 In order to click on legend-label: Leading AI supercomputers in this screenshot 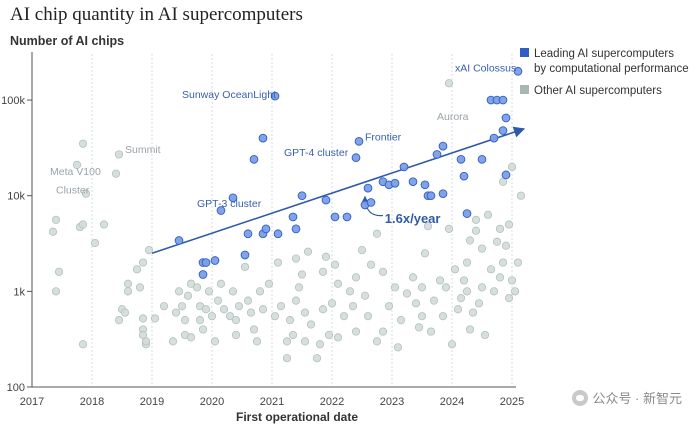, I will do `click(604, 54)`.